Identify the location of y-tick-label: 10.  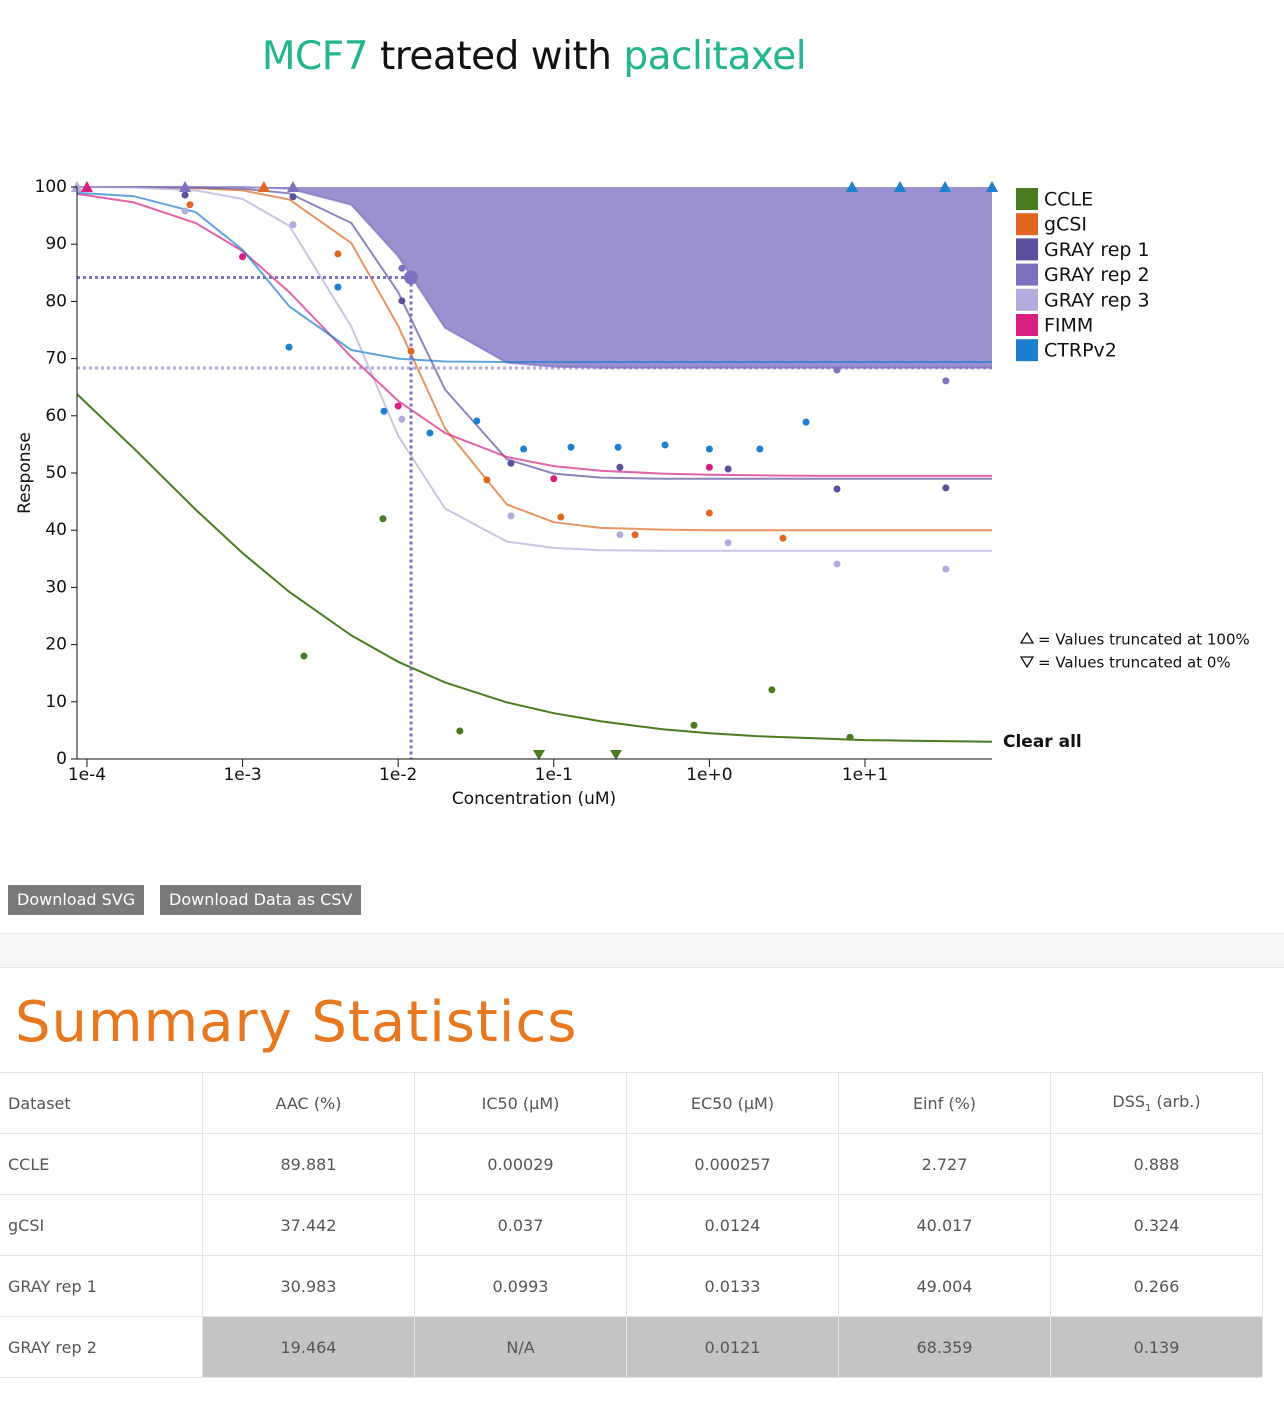
(56, 702).